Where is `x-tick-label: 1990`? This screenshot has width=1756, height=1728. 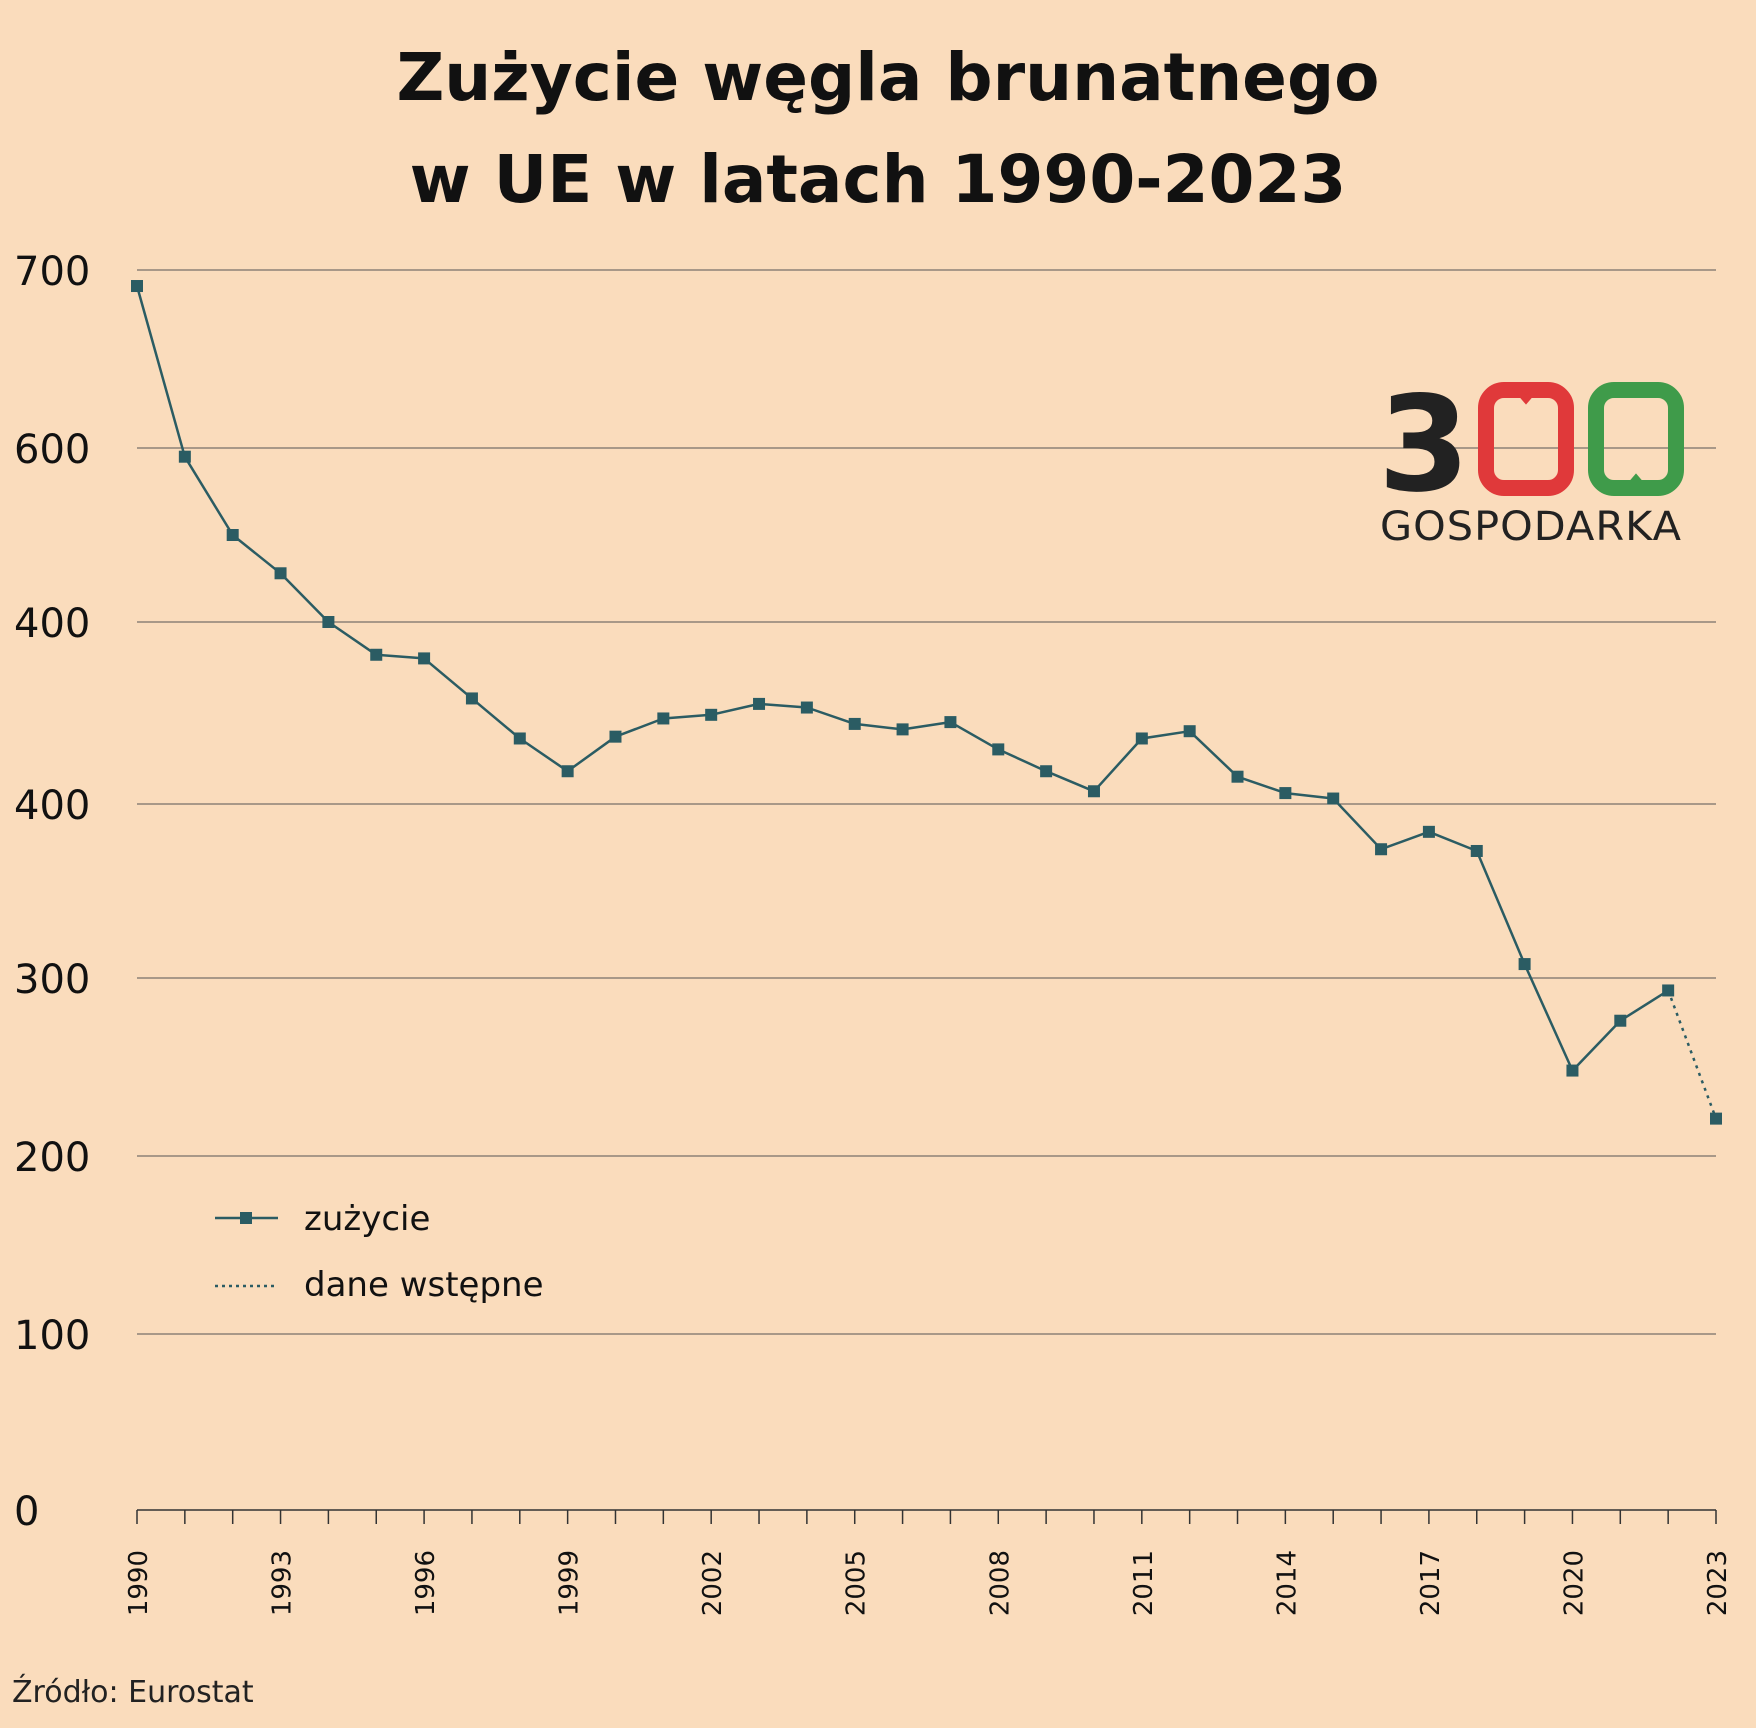
x-tick-label: 1990 is located at coordinates (139, 1583).